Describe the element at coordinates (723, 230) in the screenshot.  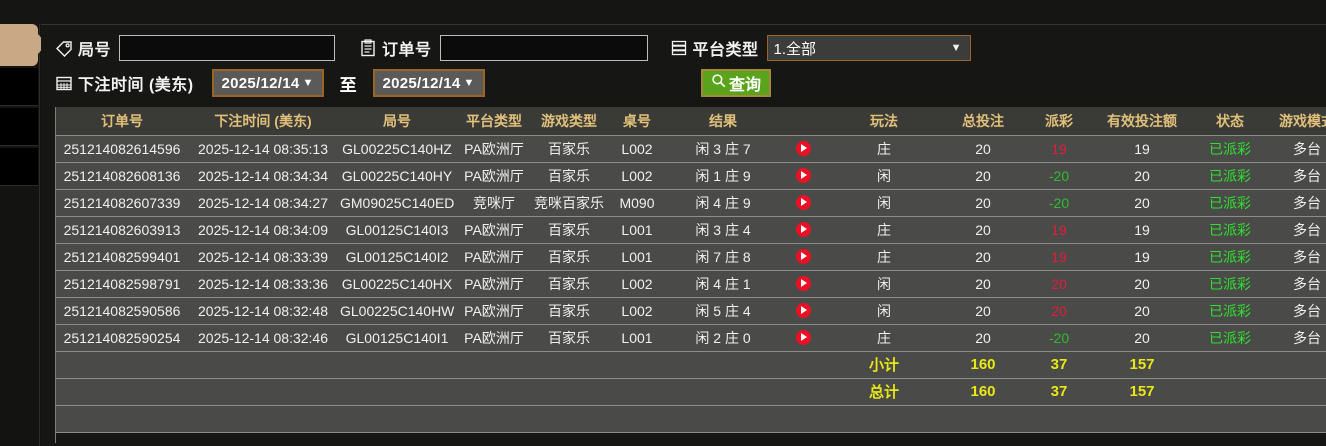
I see `cell-result: 闲 3 庄 4` at that location.